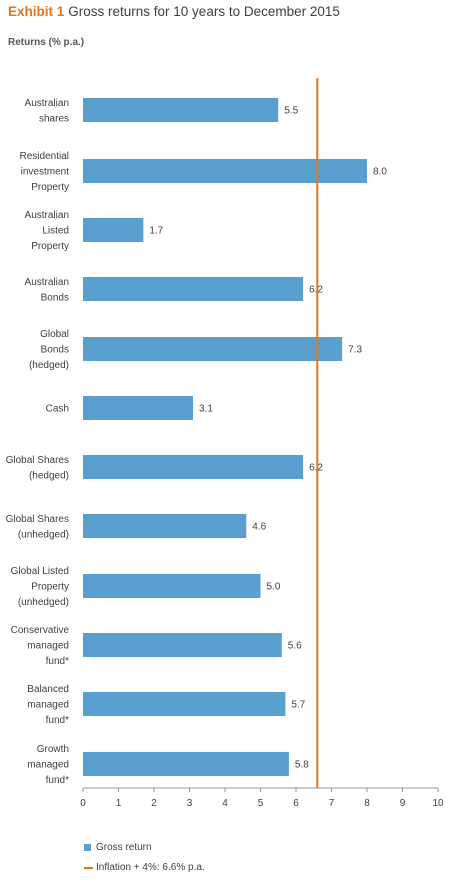  I want to click on category-label: shares, so click(54, 118).